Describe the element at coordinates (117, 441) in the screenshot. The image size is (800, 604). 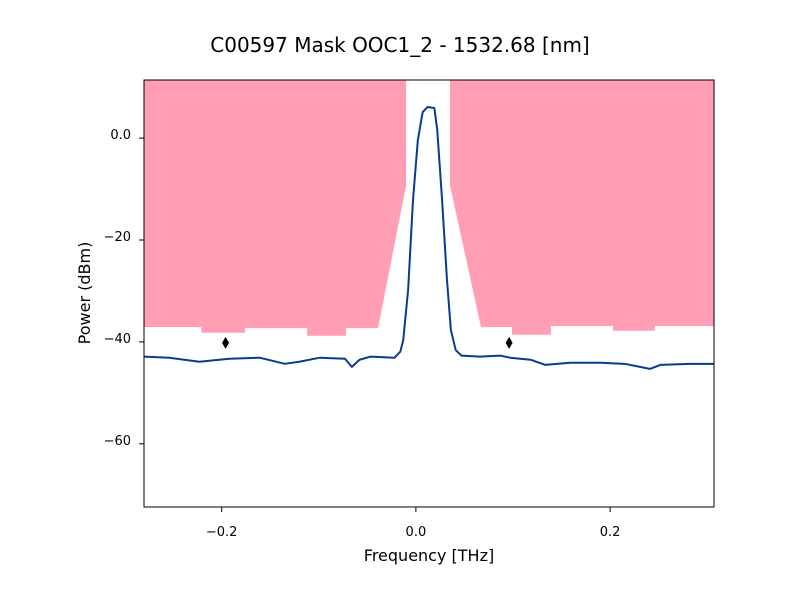
I see `y-tick-label-3: −60` at that location.